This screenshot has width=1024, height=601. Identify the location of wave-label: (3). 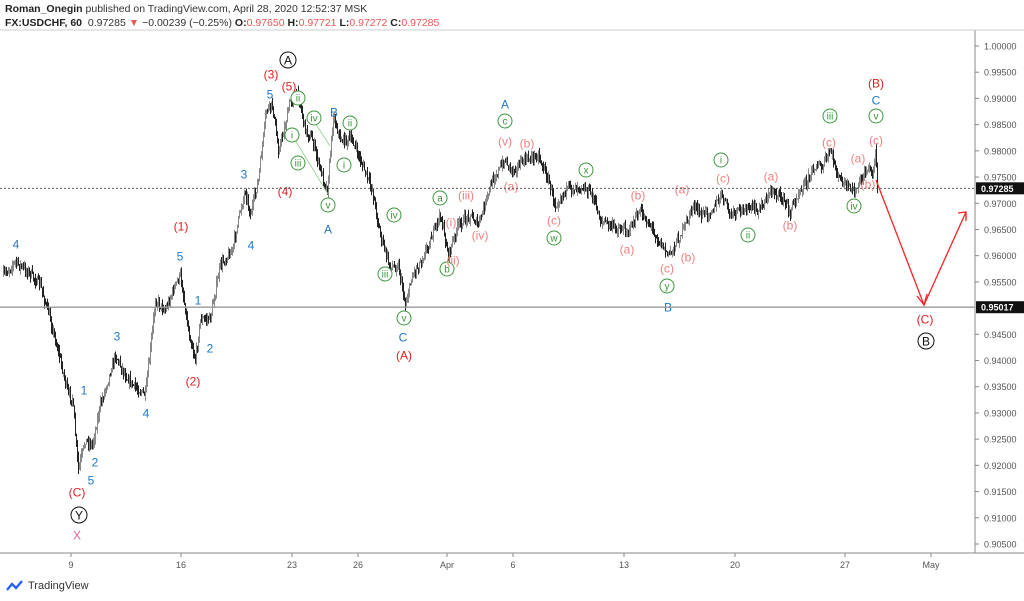
(271, 74).